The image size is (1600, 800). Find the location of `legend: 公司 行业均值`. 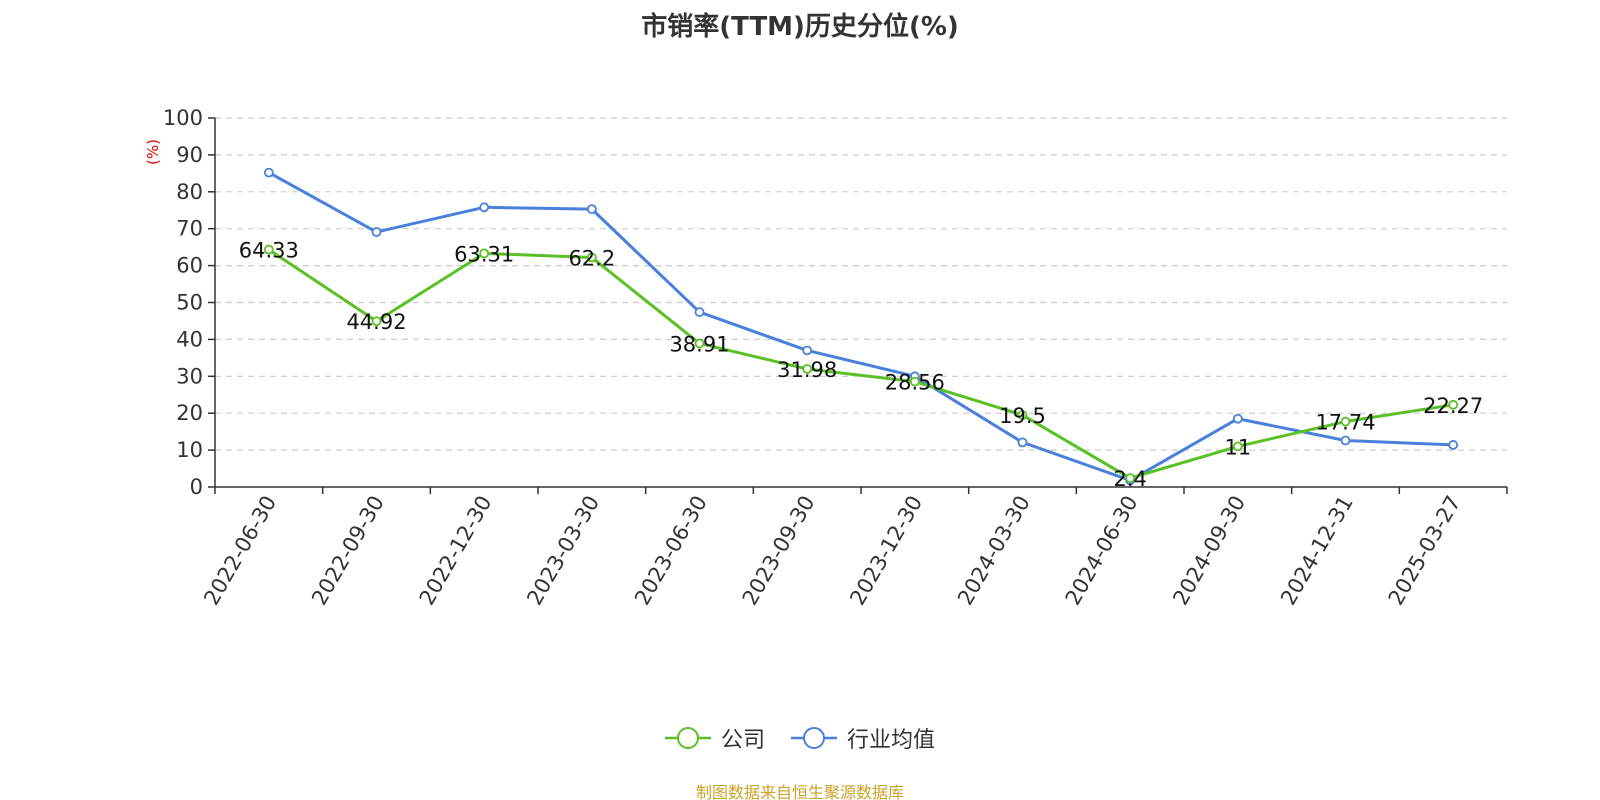

legend: 公司 行业均值 is located at coordinates (800, 738).